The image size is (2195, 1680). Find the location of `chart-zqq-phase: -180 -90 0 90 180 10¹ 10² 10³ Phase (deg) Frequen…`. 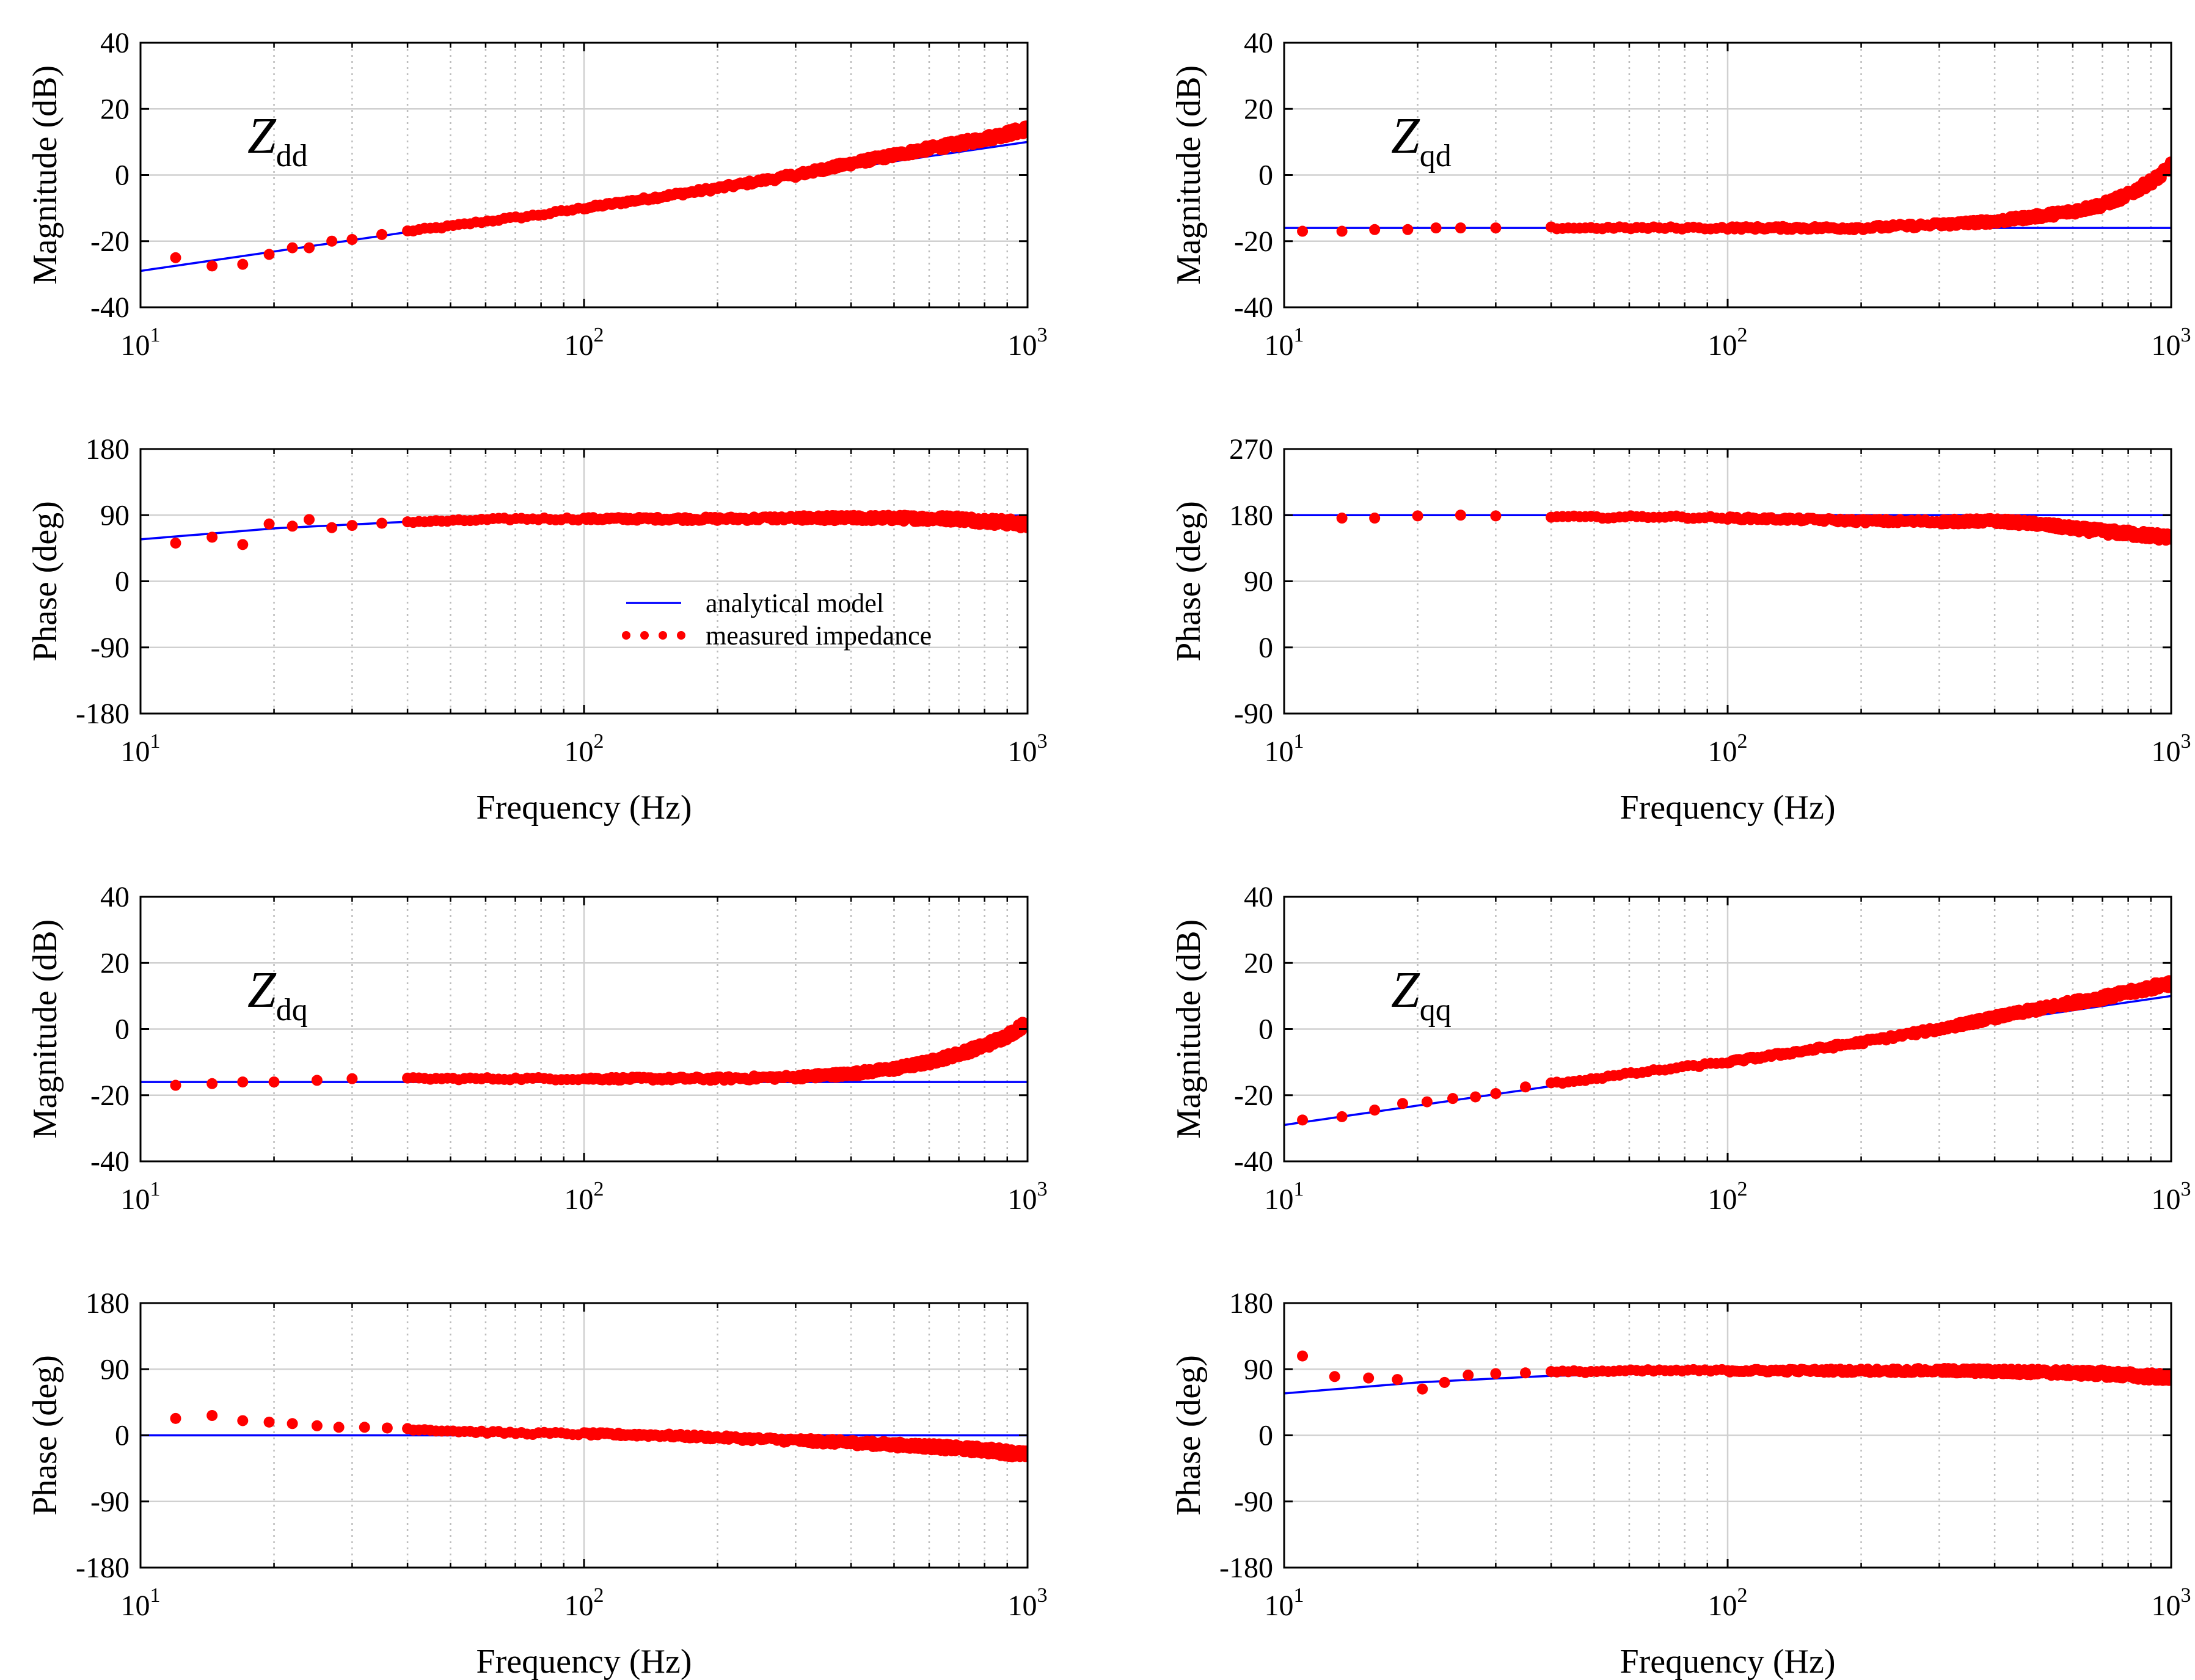

chart-zqq-phase: -180 -90 0 90 180 10¹ 10² 10³ Phase (deg) Frequen… is located at coordinates (1680, 1483).